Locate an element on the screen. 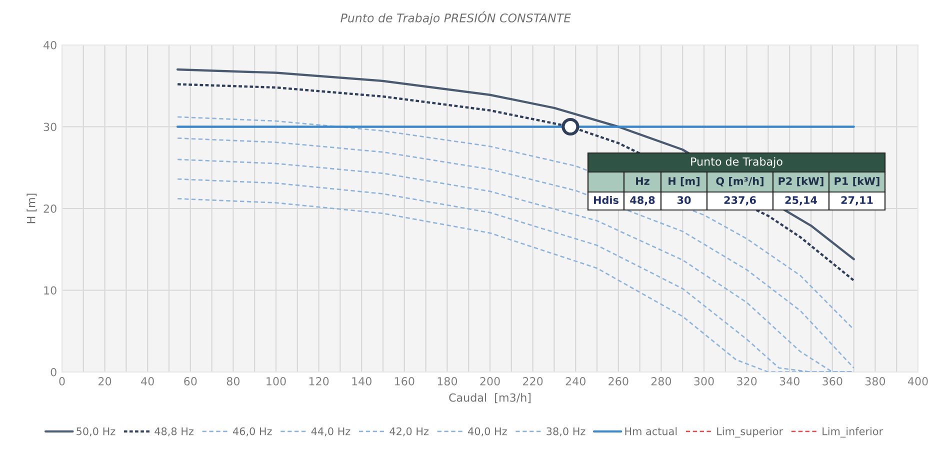 The height and width of the screenshot is (462, 928). chart-title: Punto de Trabajo PRESIÓN CONSTANTE is located at coordinates (456, 18).